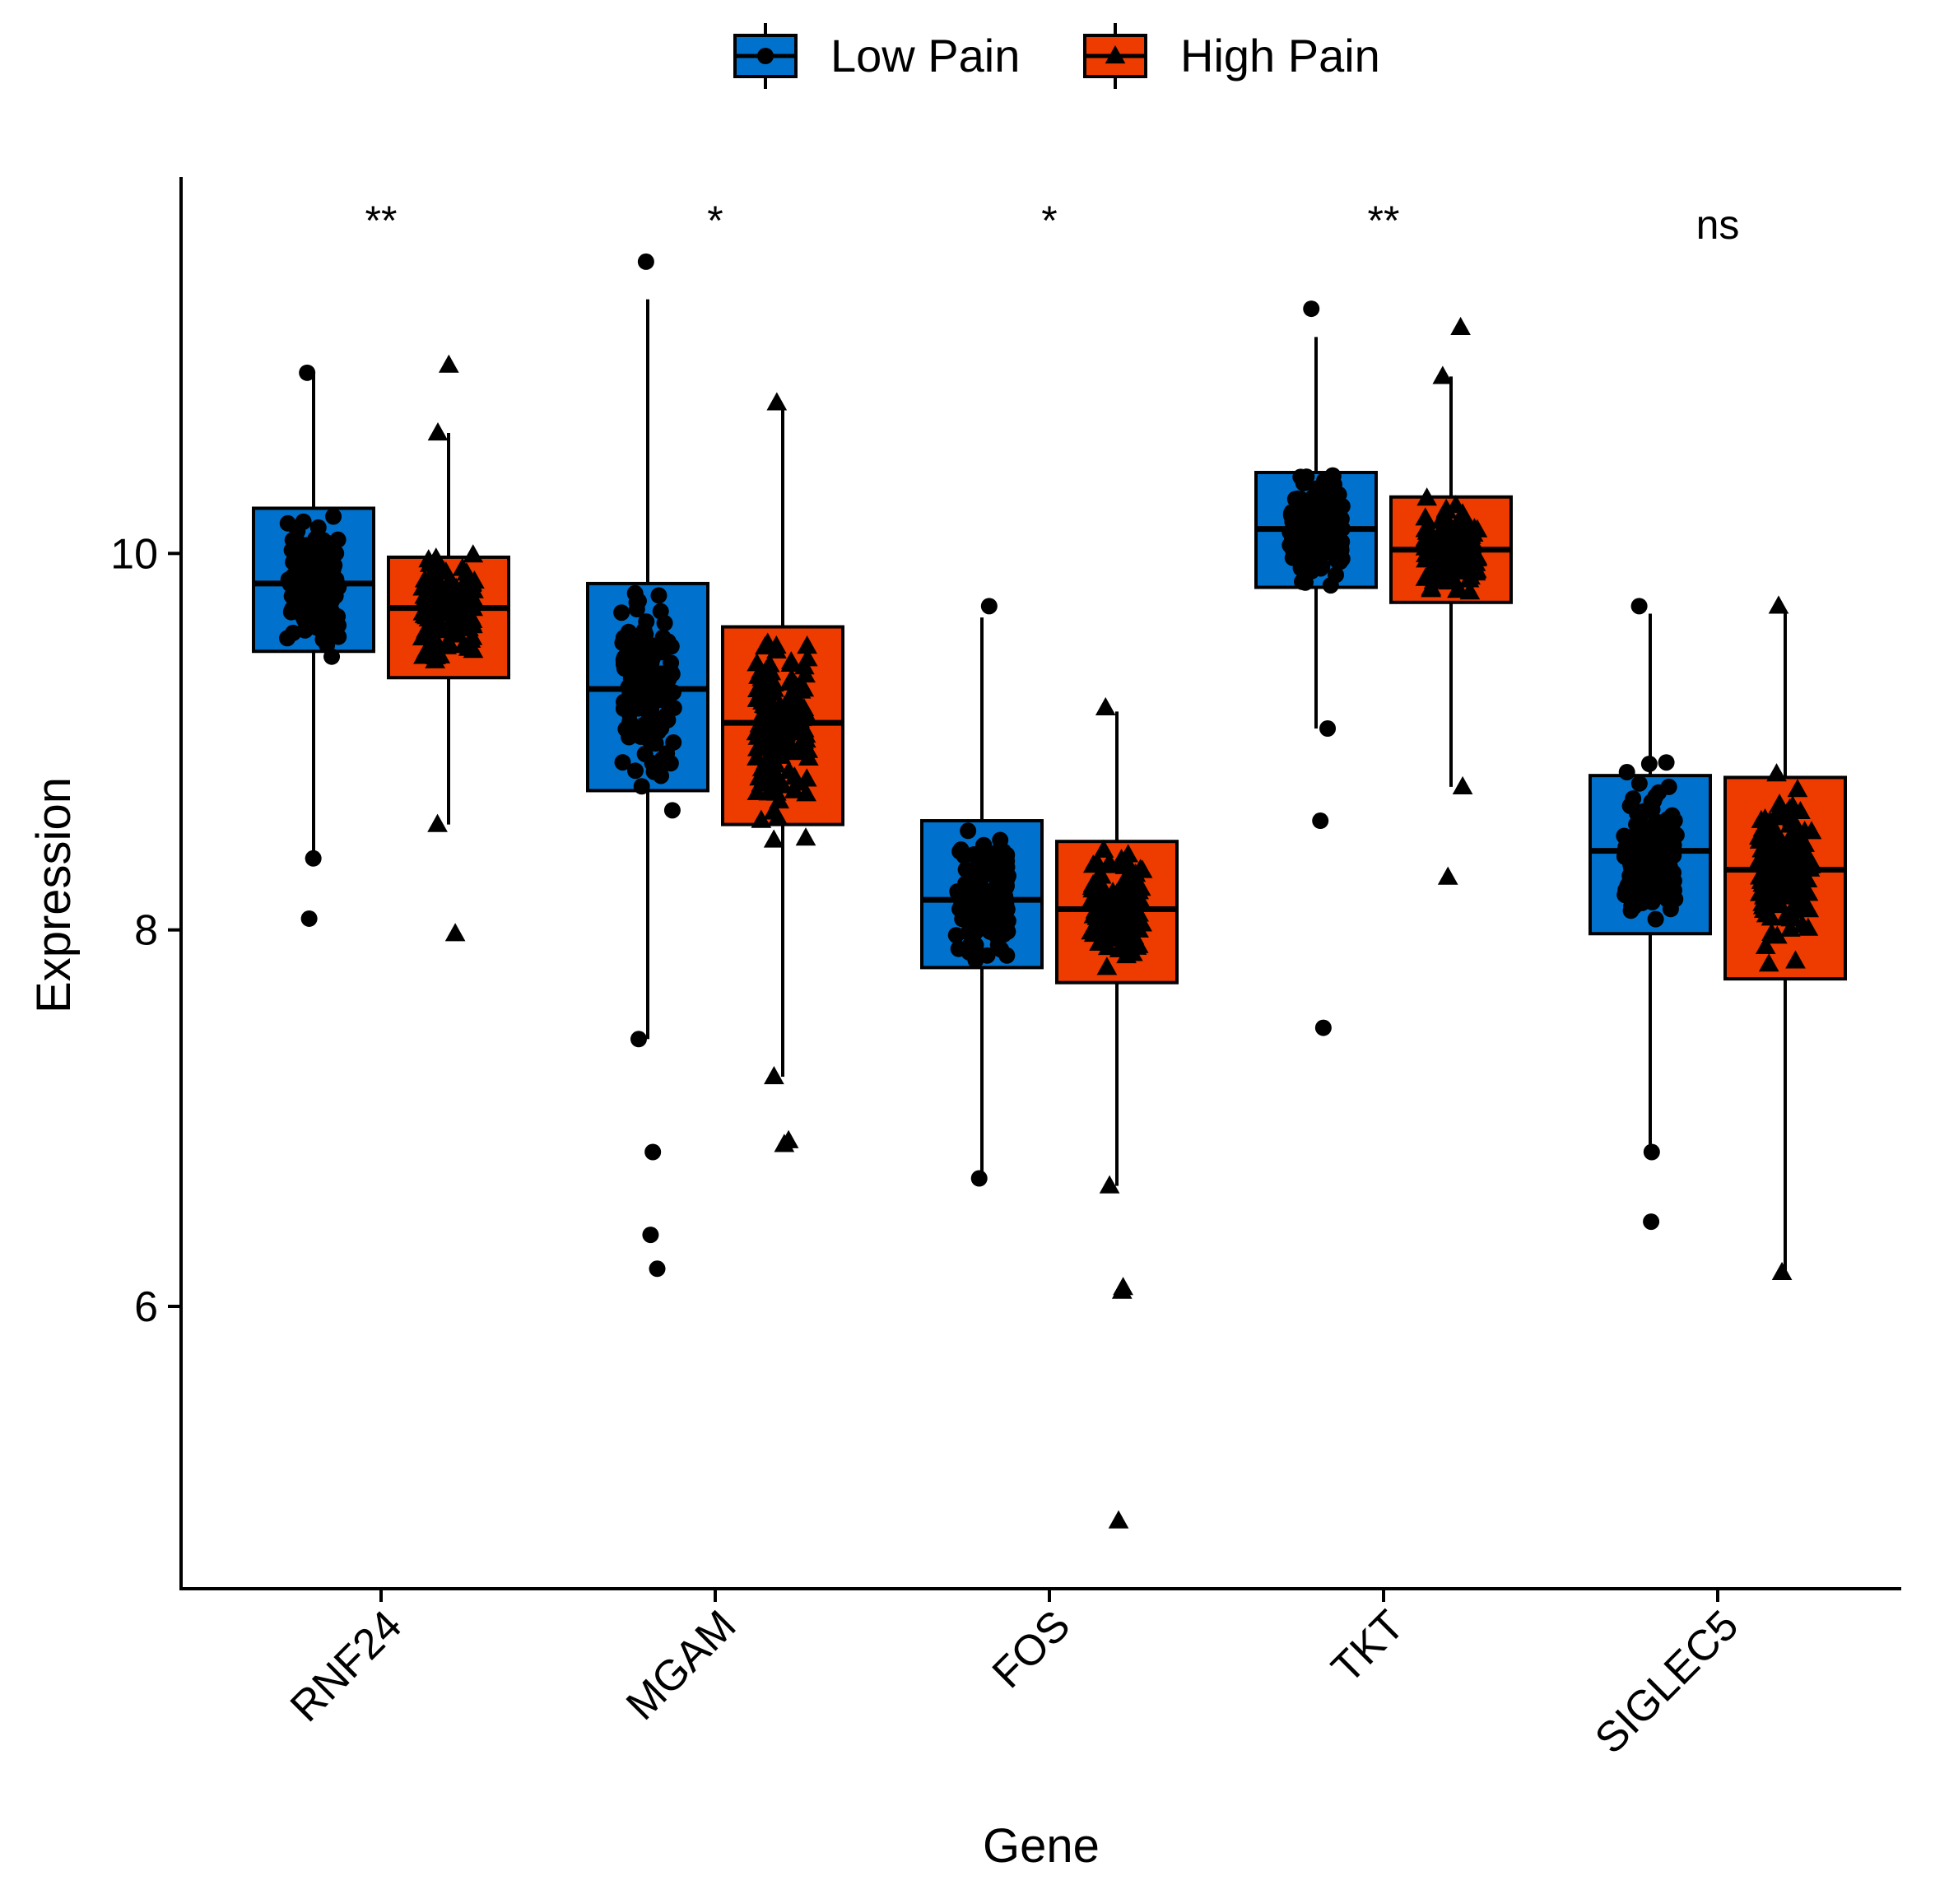 The image size is (1935, 1904). What do you see at coordinates (346, 1665) in the screenshot?
I see `x-tick-label: RNF24` at bounding box center [346, 1665].